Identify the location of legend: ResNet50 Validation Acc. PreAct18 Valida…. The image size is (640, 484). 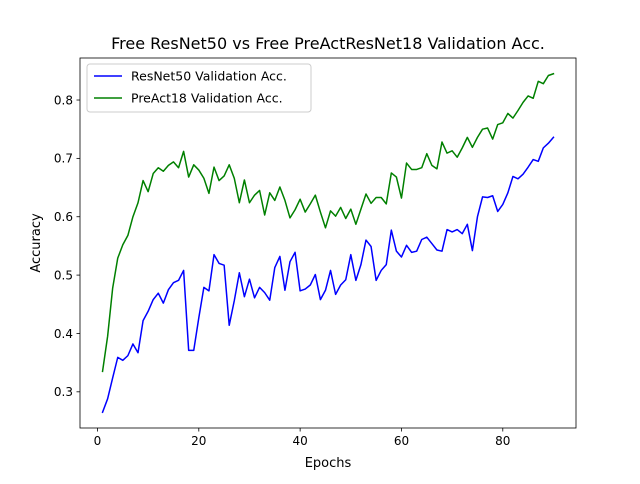
(199, 88).